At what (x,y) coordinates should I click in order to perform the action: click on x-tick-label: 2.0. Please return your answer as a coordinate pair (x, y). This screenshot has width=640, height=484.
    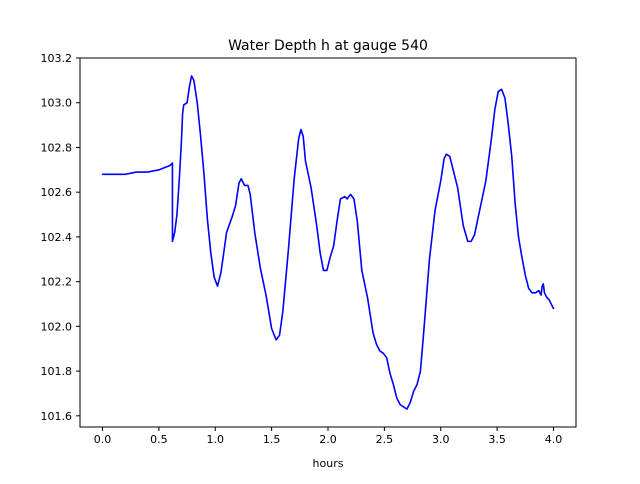
    Looking at the image, I should click on (328, 439).